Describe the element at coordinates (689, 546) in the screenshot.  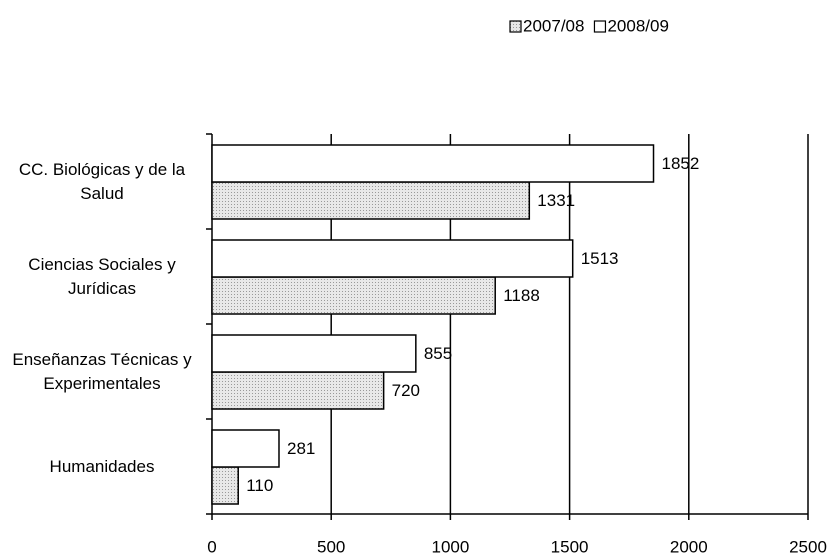
I see `x-tick-label: 2000` at that location.